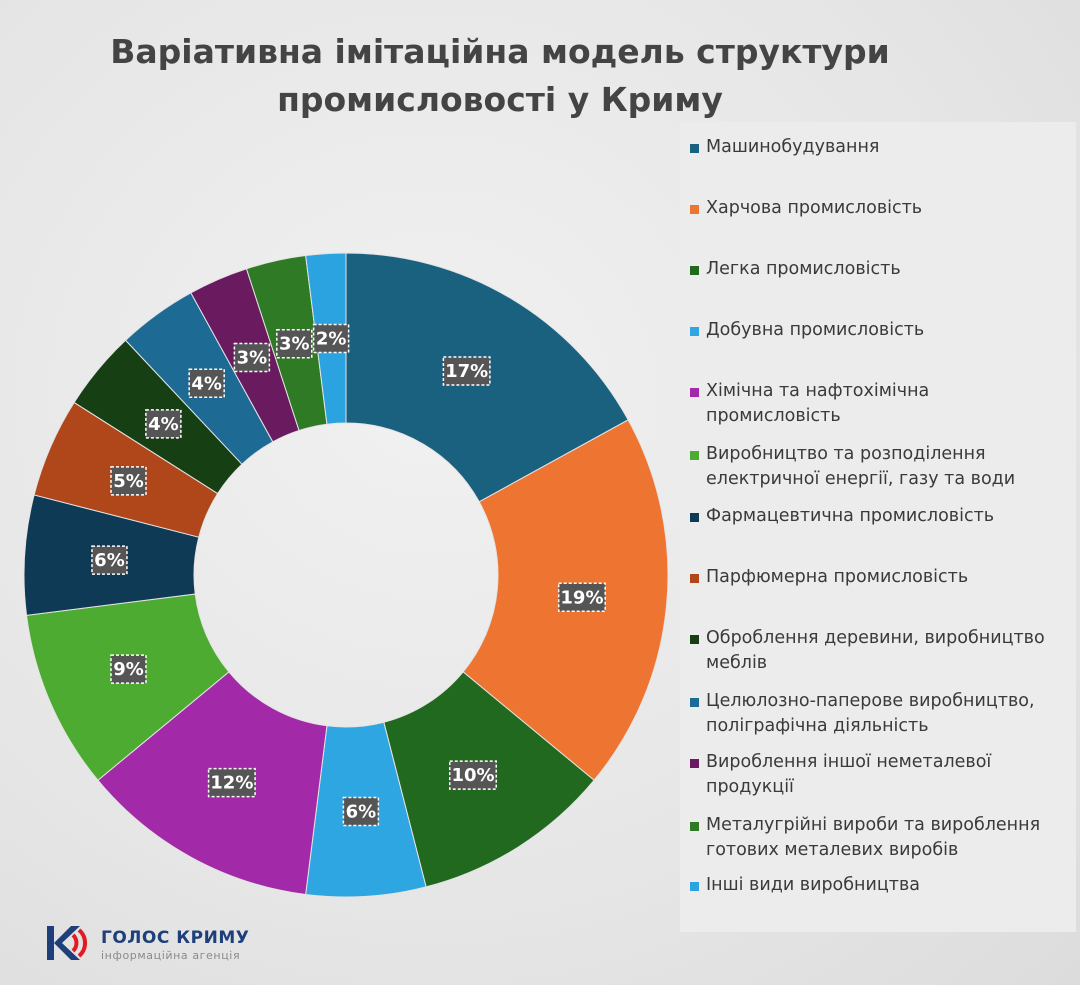  Describe the element at coordinates (818, 403) in the screenshot. I see `legend-label-5: Хімічна та нафтохімічна промисловість` at that location.